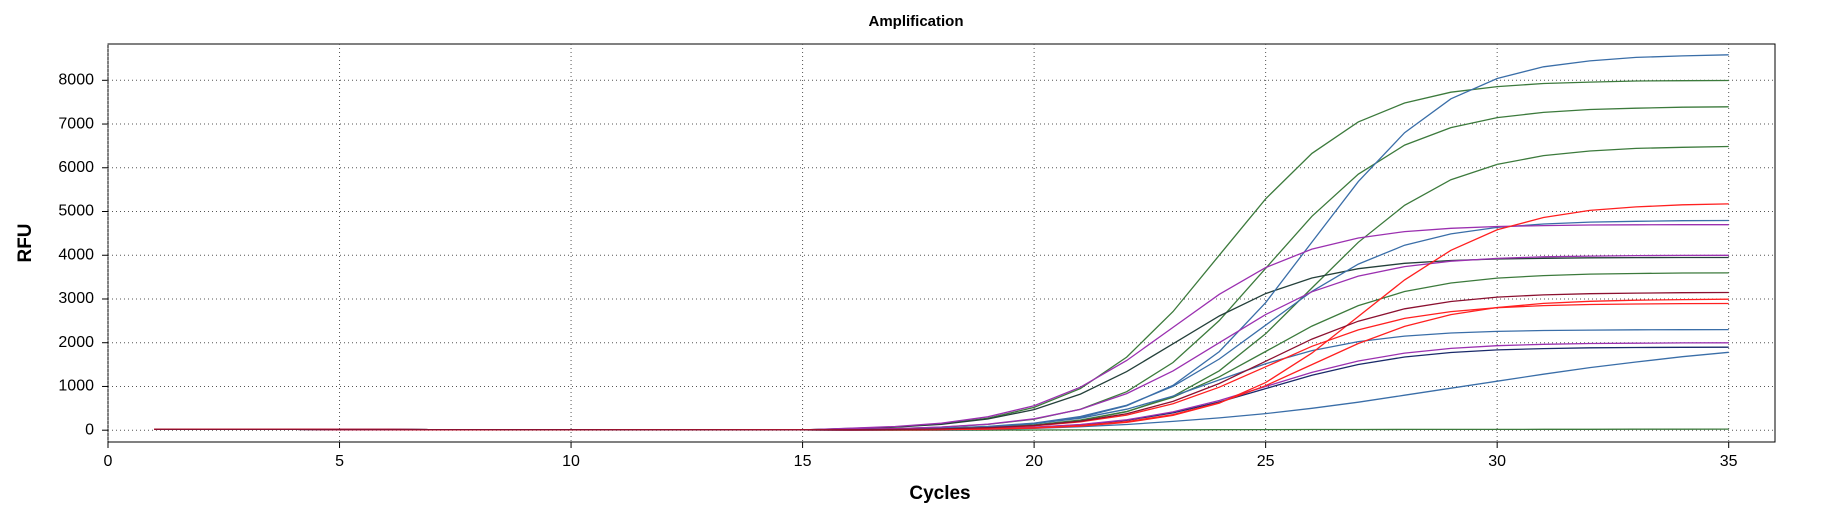 Image resolution: width=1824 pixels, height=518 pixels. What do you see at coordinates (939, 493) in the screenshot?
I see `x-axis-label: Cycles` at bounding box center [939, 493].